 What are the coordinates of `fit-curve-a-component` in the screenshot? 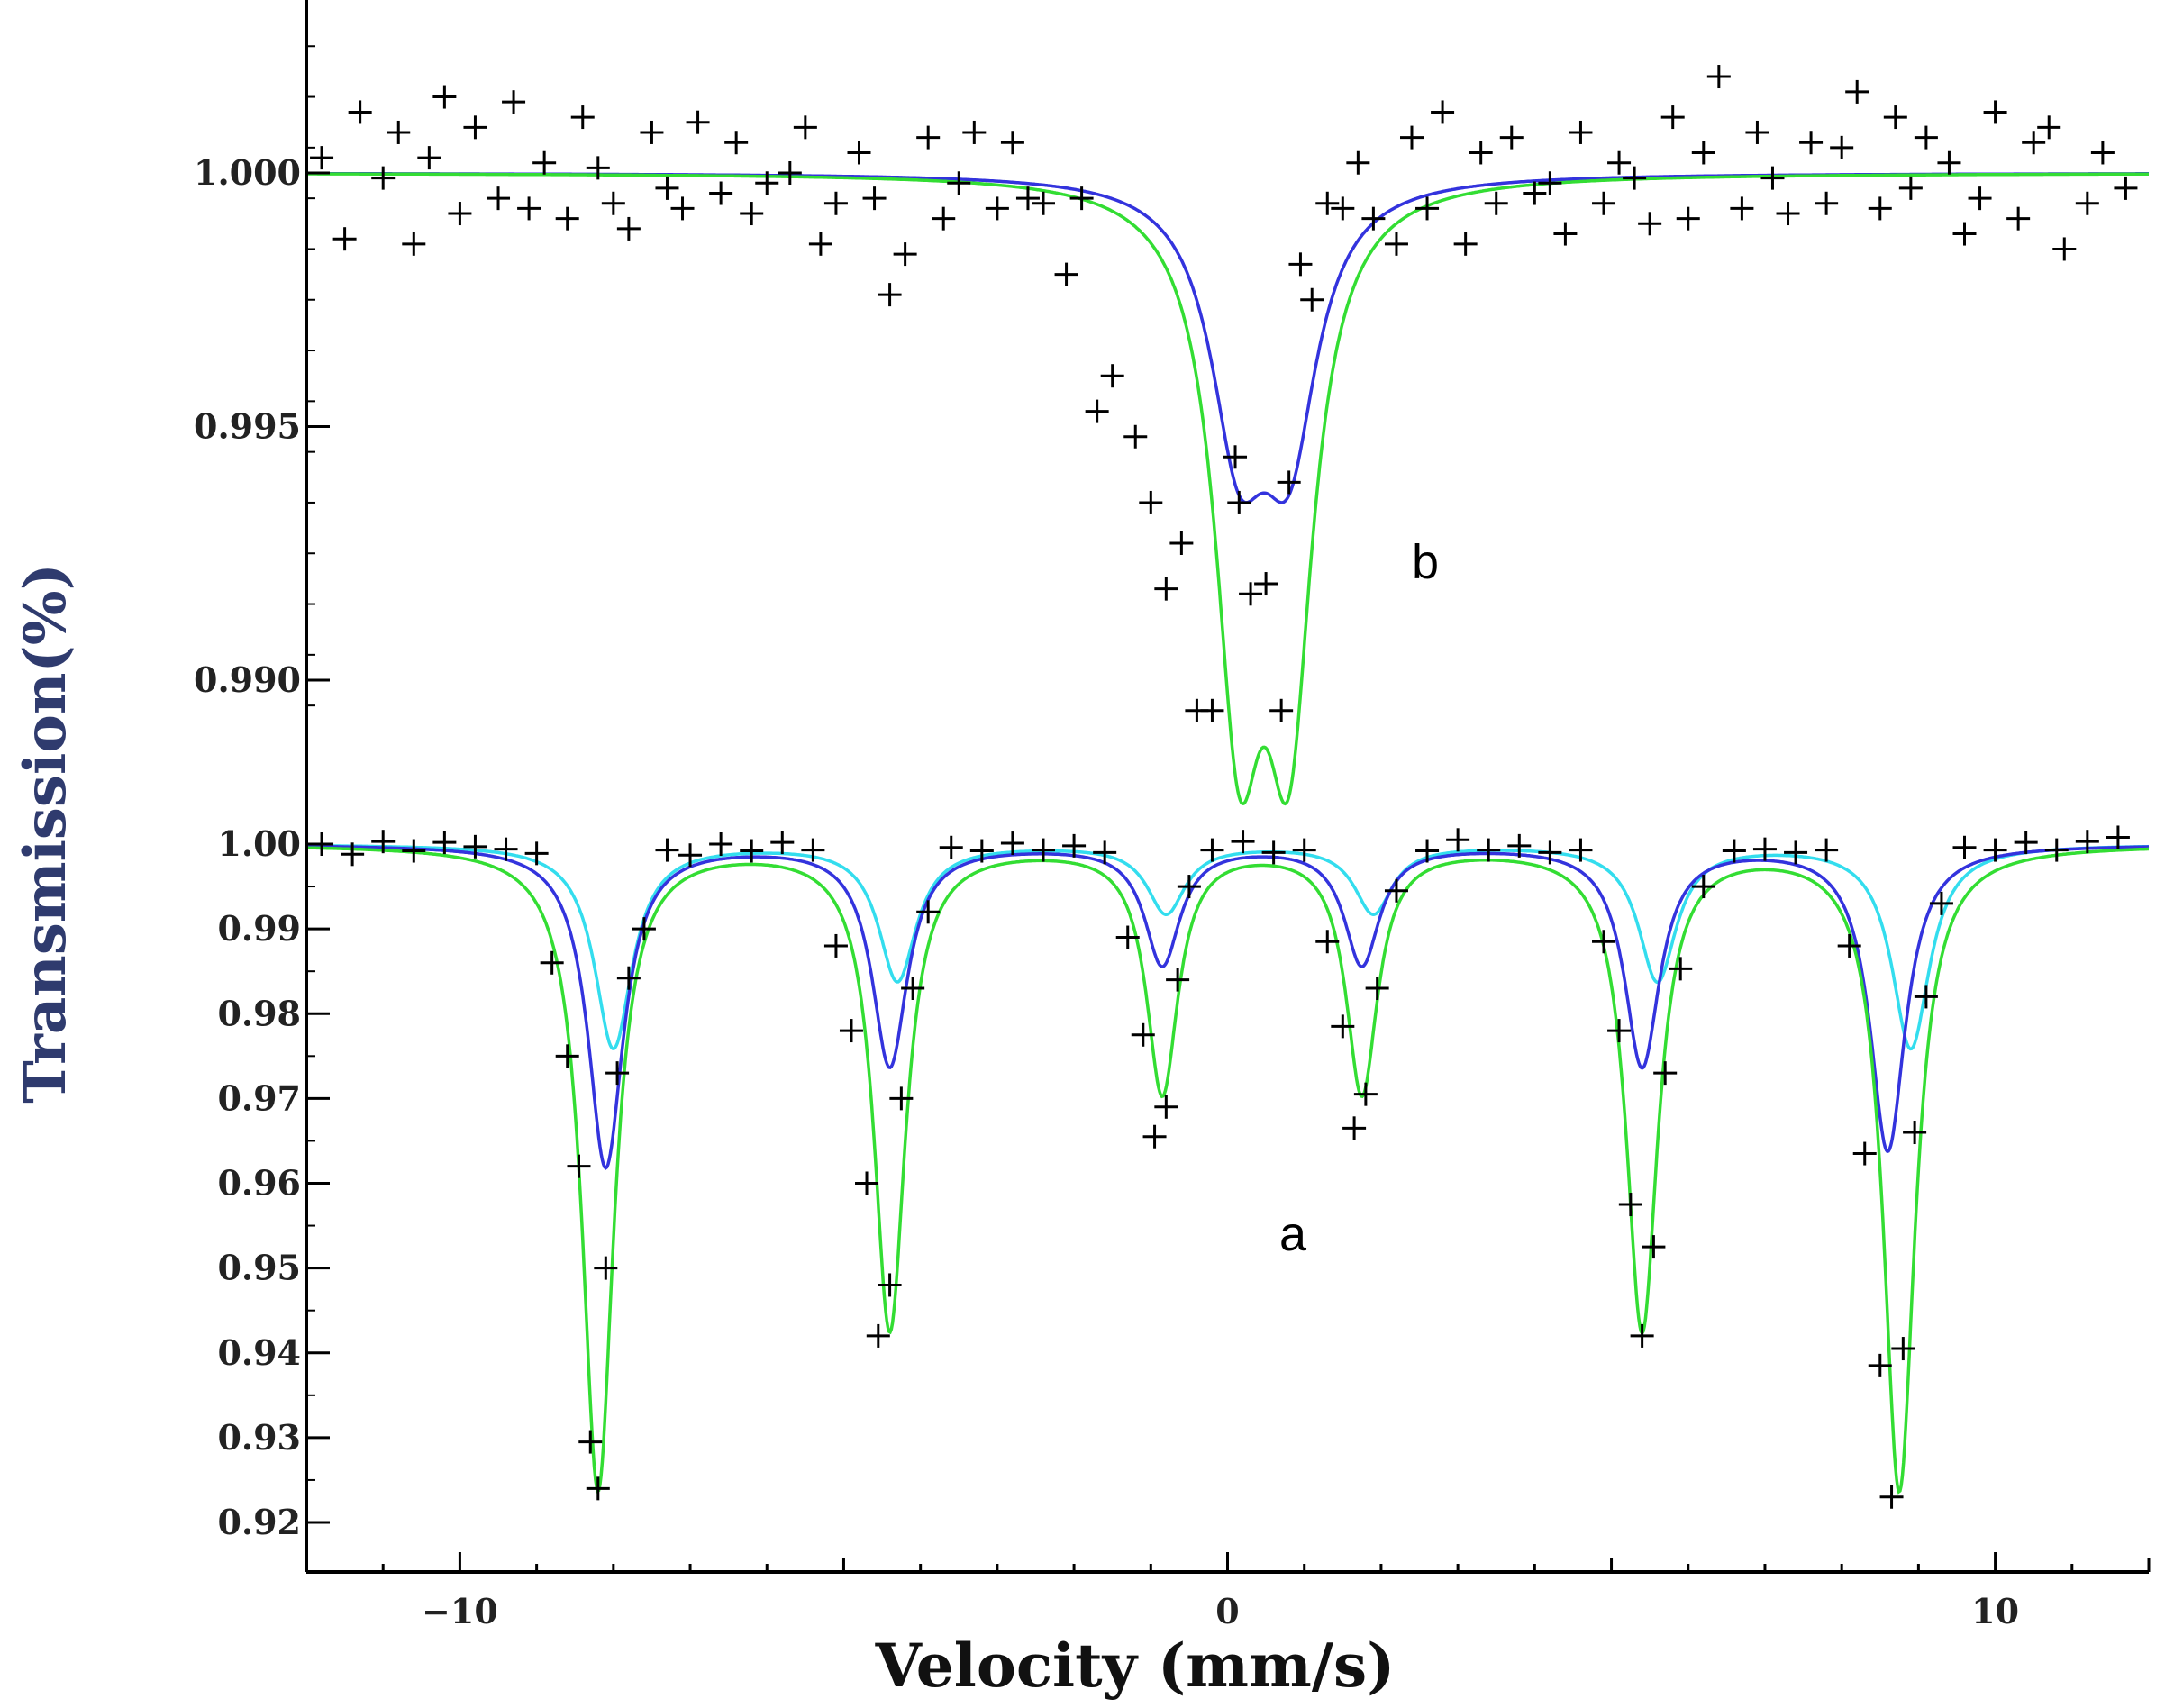 It's located at (1228, 947).